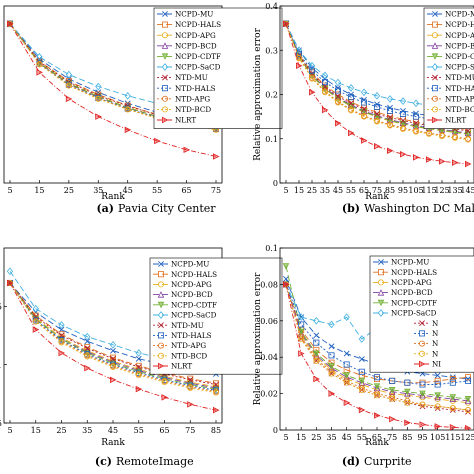  I want to click on legend-label: NCPD-APG, so click(459, 35).